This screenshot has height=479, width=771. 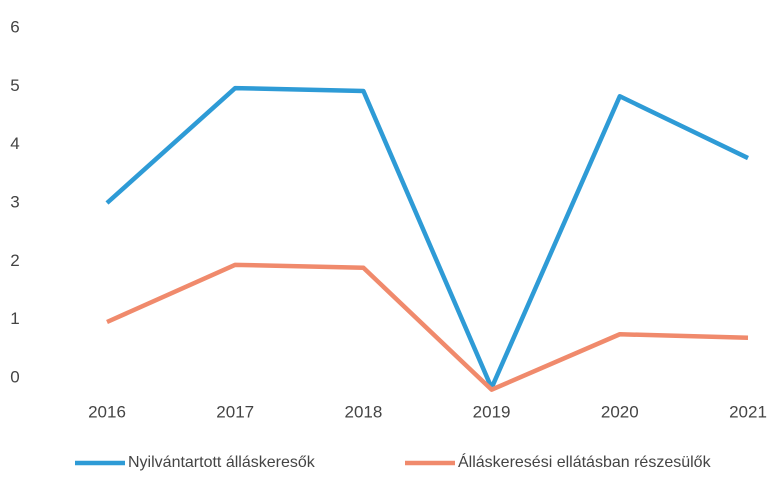 What do you see at coordinates (14, 318) in the screenshot?
I see `y-tick-label: 1` at bounding box center [14, 318].